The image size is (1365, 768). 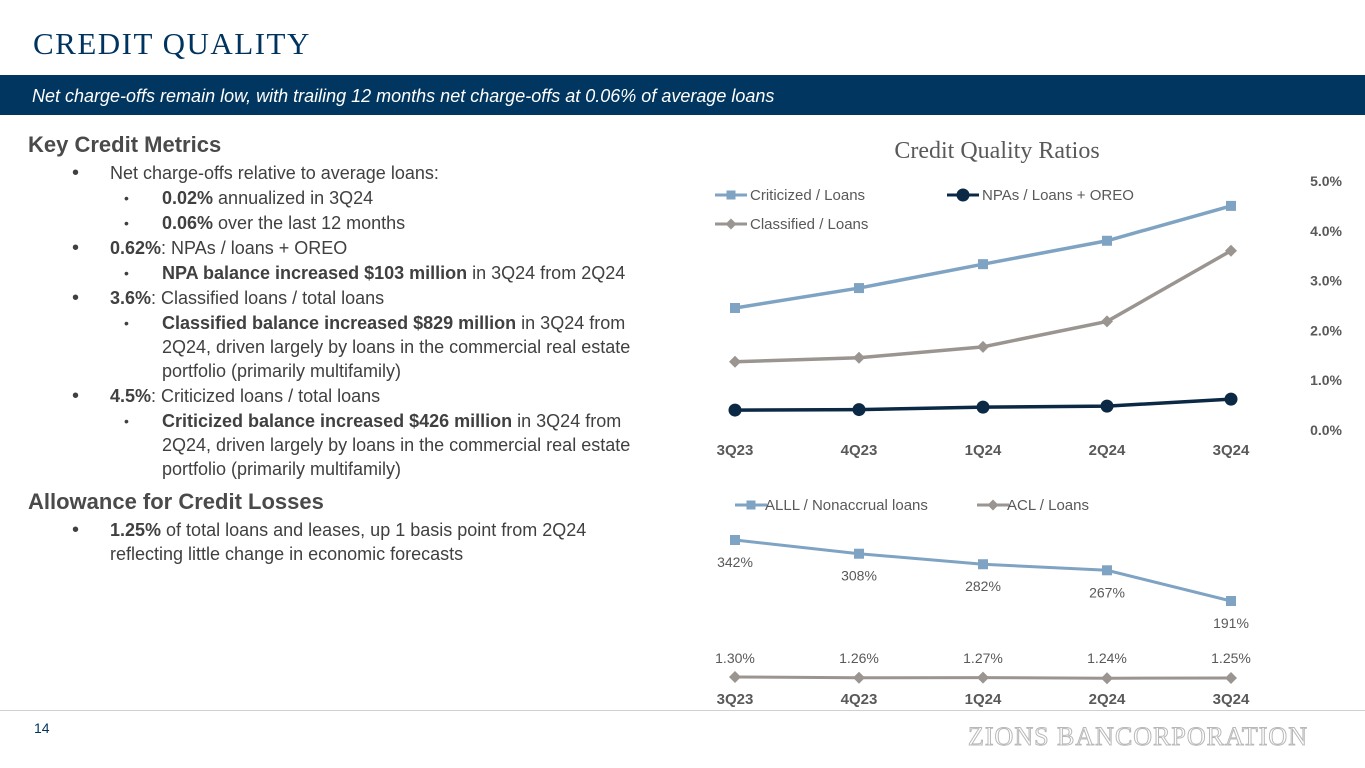 What do you see at coordinates (735, 562) in the screenshot?
I see `data-label-alll-nonaccrual-loans: 342%` at bounding box center [735, 562].